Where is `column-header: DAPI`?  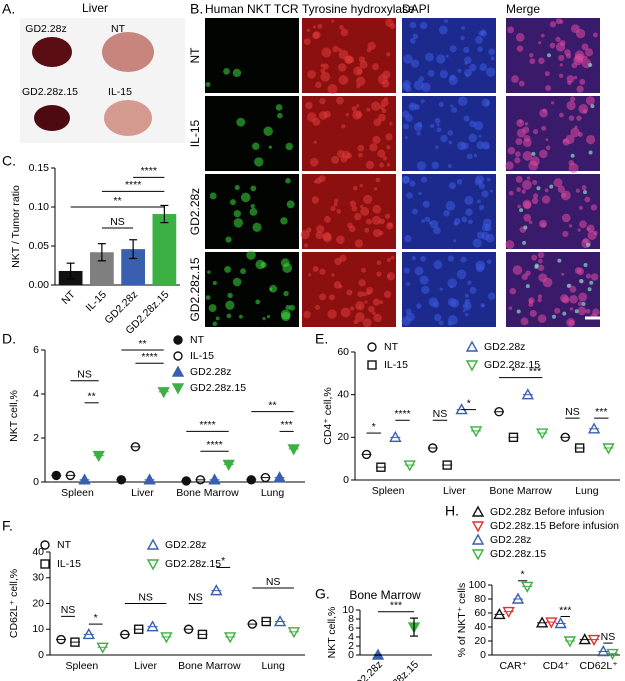 column-header: DAPI is located at coordinates (416, 9).